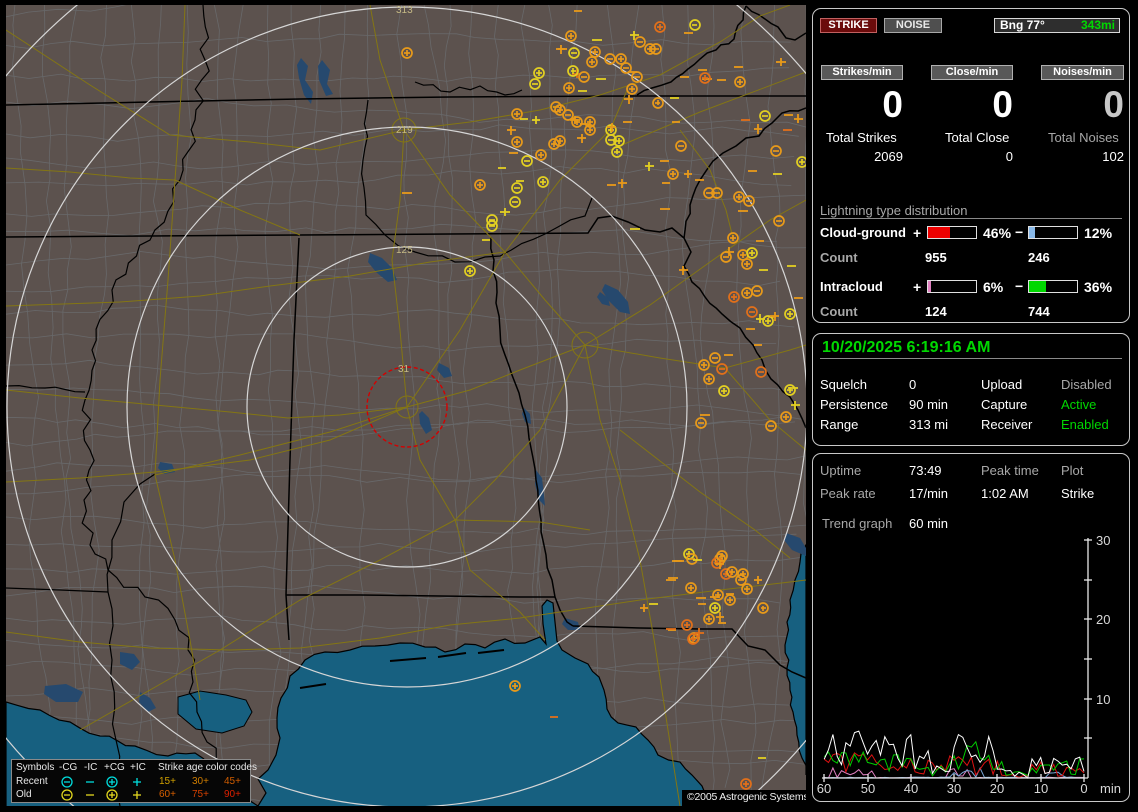 The height and width of the screenshot is (812, 1138). What do you see at coordinates (404, 250) in the screenshot?
I see `svg-text: 125` at bounding box center [404, 250].